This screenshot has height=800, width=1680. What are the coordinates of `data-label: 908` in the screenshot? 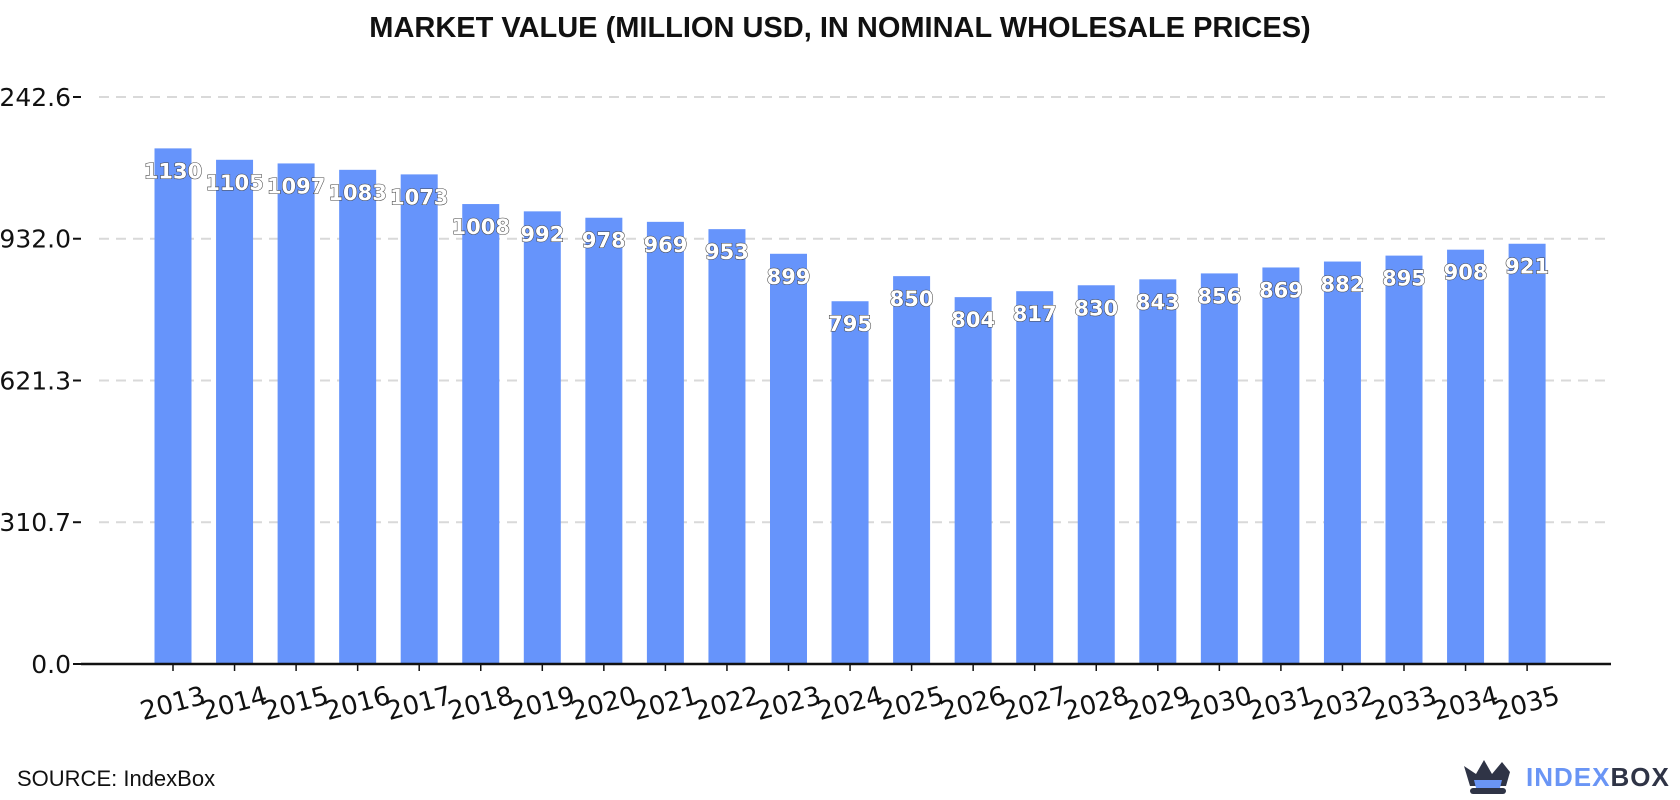 It's located at (1466, 273).